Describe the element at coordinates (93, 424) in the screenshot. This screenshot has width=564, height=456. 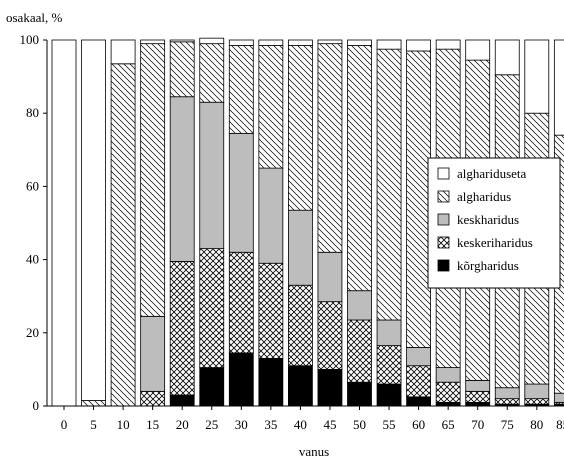
I see `x-tick-label: 5` at that location.